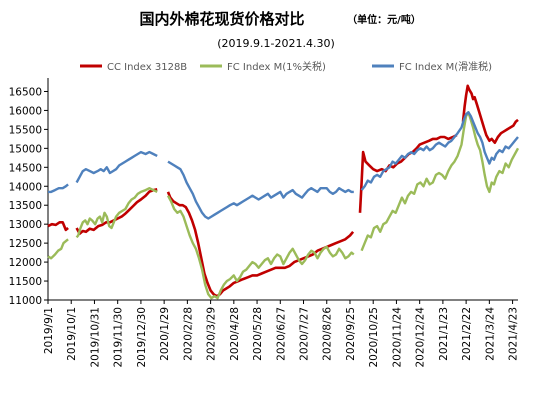  Describe the element at coordinates (467, 334) in the screenshot. I see `x-tick-label: 2021/2/22` at that location.